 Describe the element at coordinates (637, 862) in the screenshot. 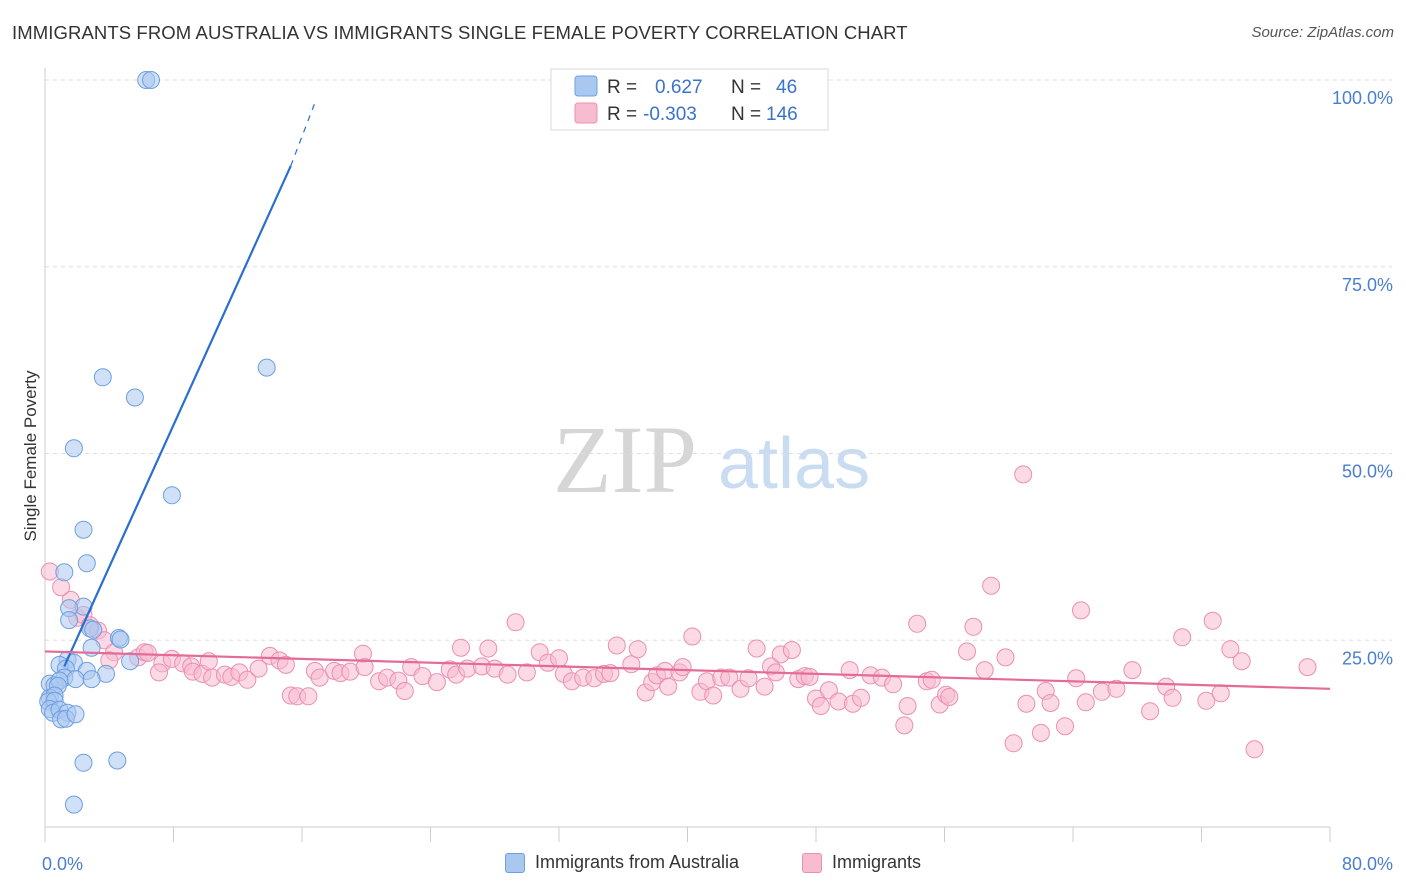

I see `legend-label: Immigrants from Australia` at that location.